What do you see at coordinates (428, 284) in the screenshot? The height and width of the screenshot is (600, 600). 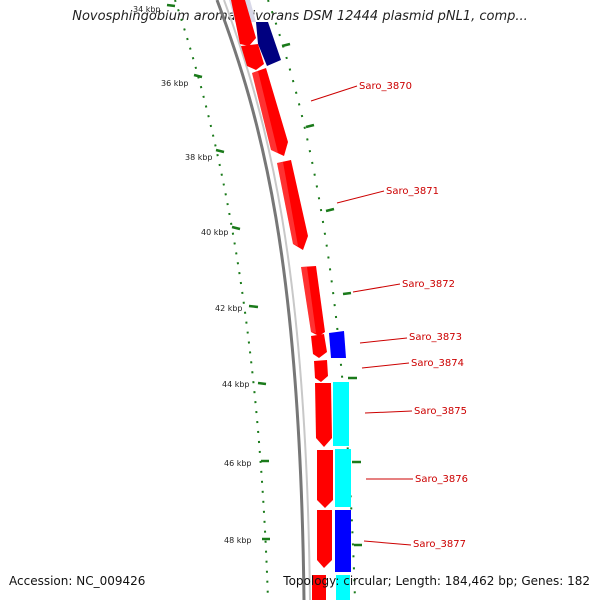 I see `gene-label: Saro_3872` at bounding box center [428, 284].